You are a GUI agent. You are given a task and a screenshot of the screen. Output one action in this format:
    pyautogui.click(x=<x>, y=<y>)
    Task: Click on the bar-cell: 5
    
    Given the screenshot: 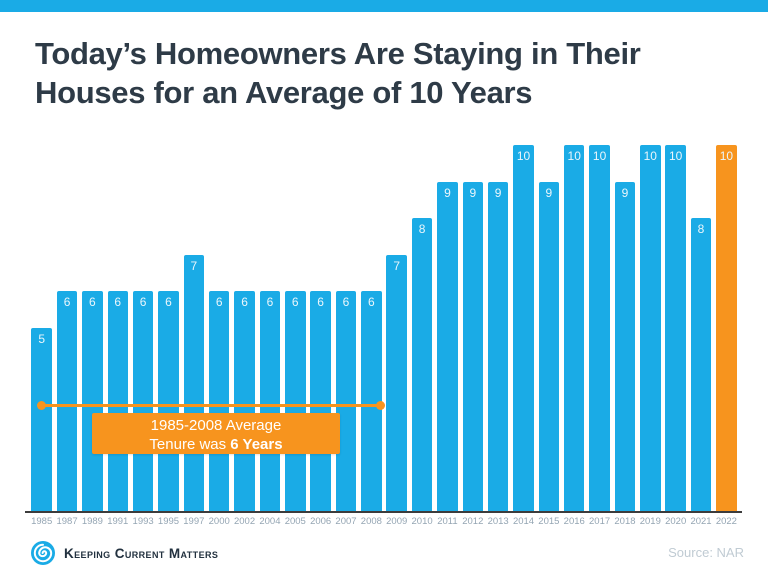 What is the action you would take?
    pyautogui.click(x=41, y=328)
    